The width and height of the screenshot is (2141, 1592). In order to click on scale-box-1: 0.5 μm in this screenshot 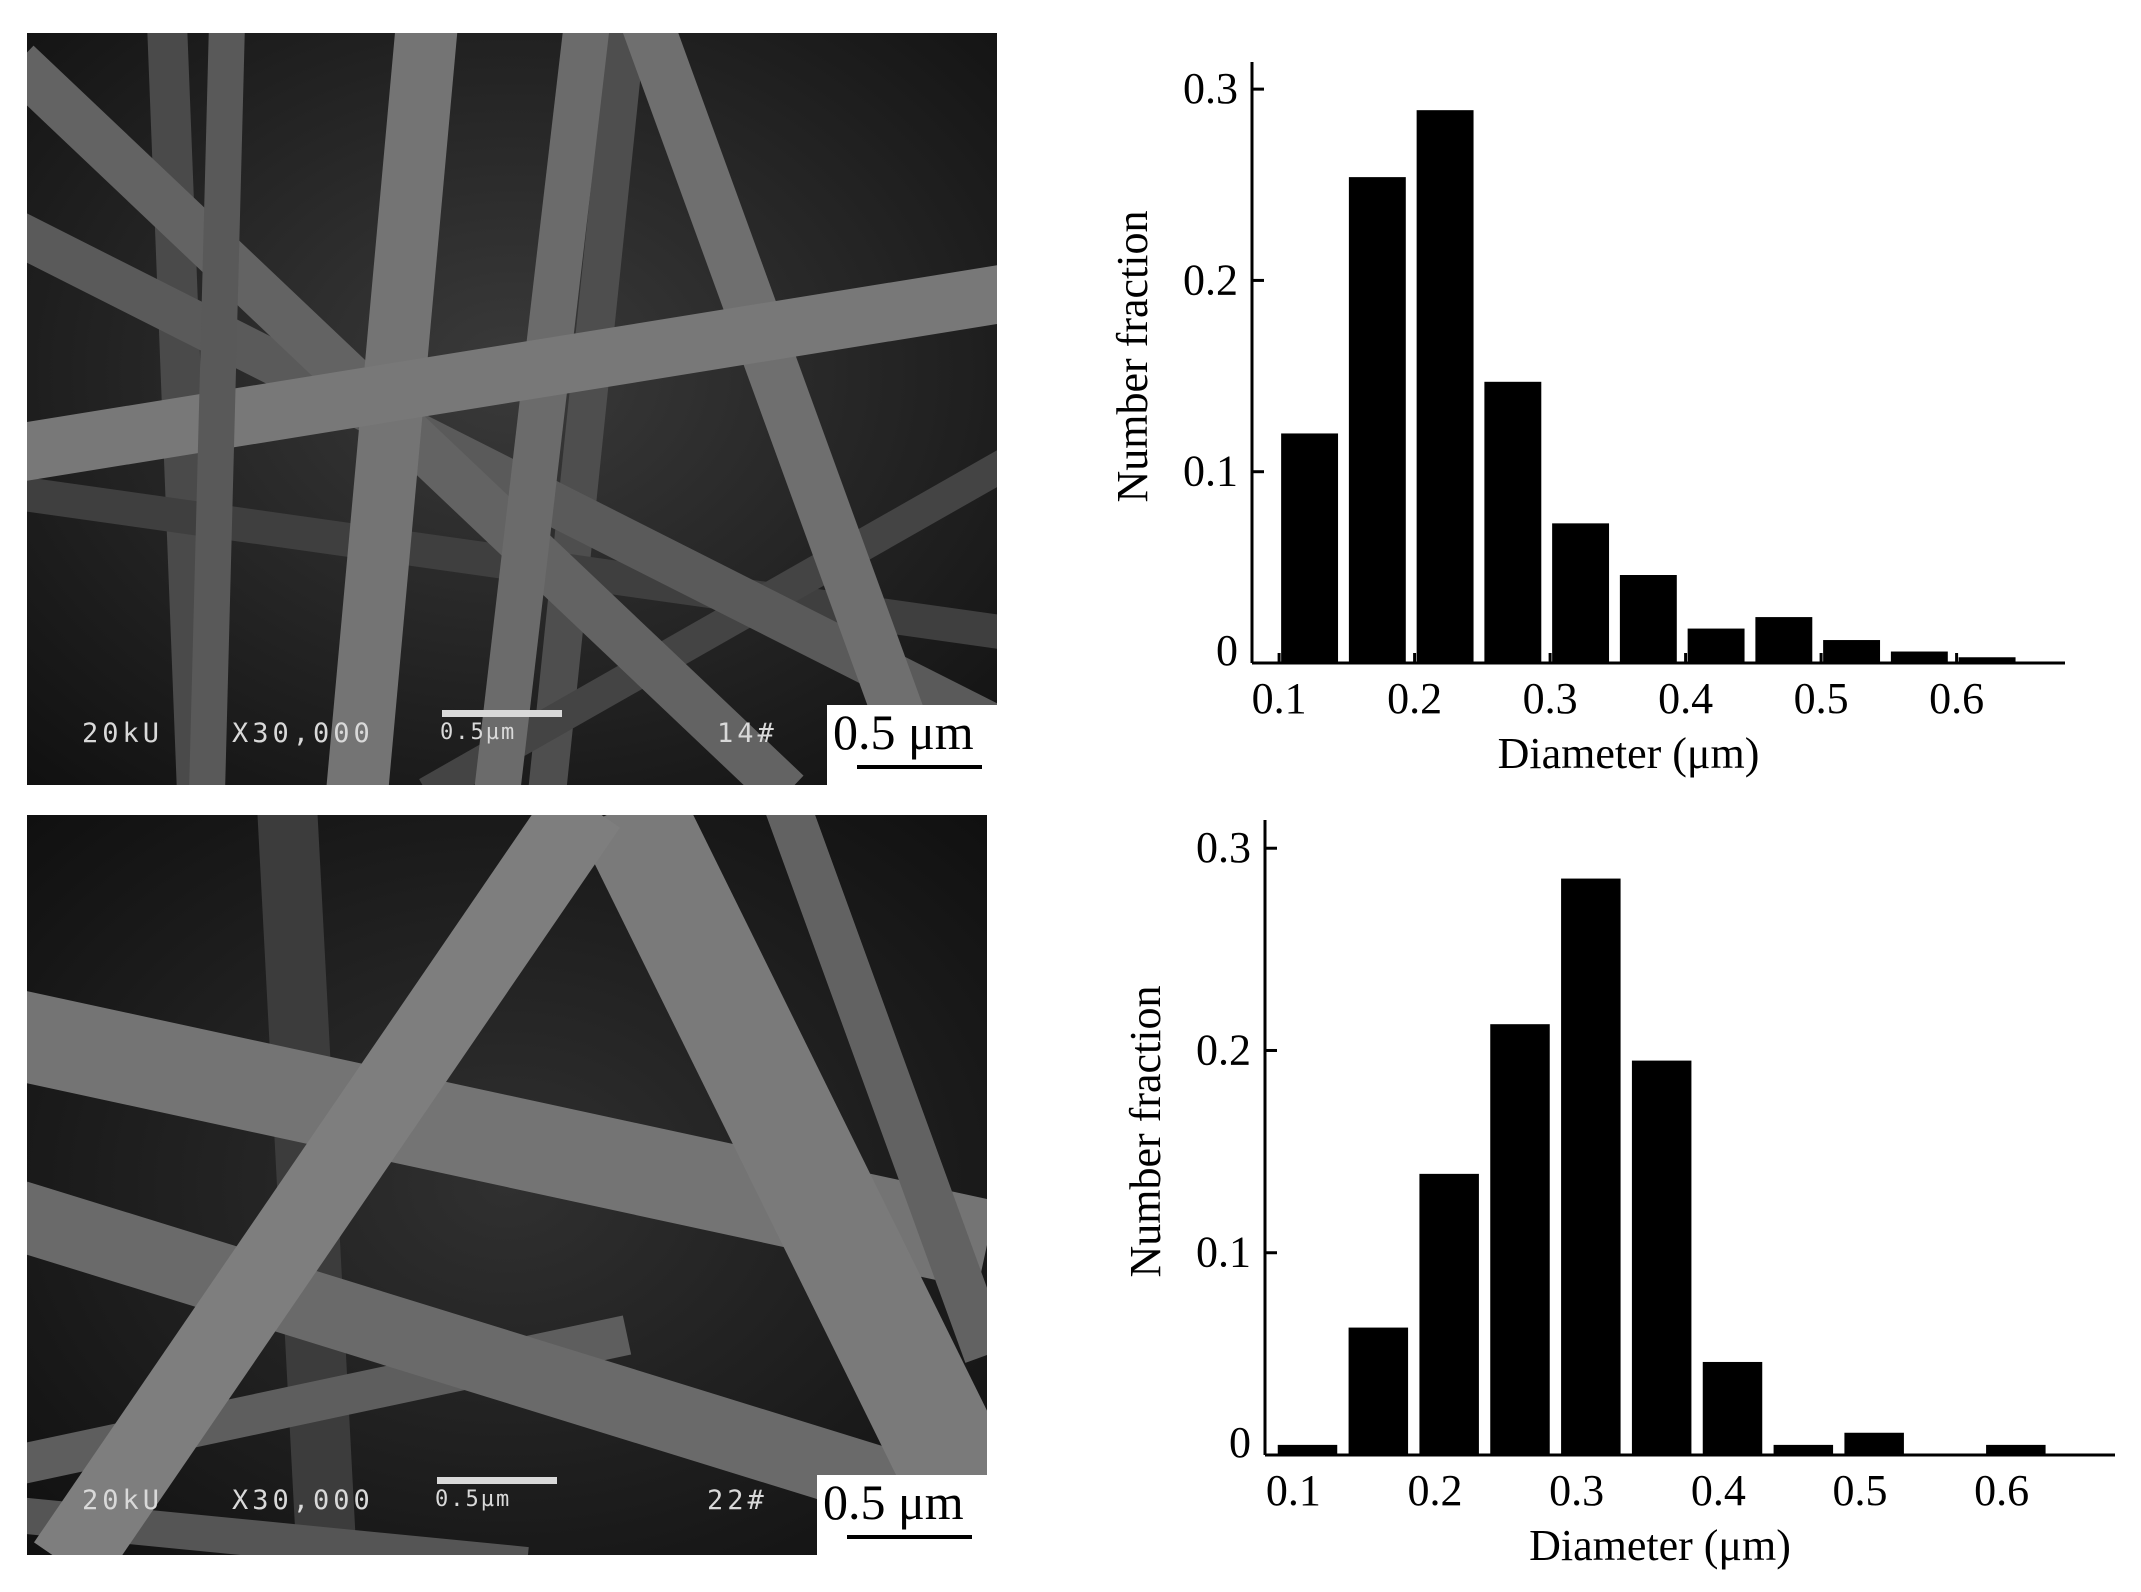, I will do `click(912, 744)`.